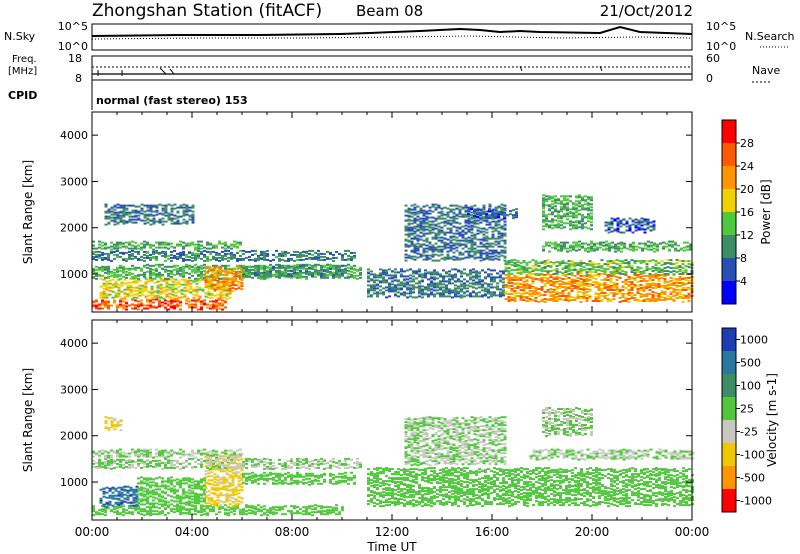 This screenshot has height=554, width=800. I want to click on y-tick-label: 4000, so click(74, 135).